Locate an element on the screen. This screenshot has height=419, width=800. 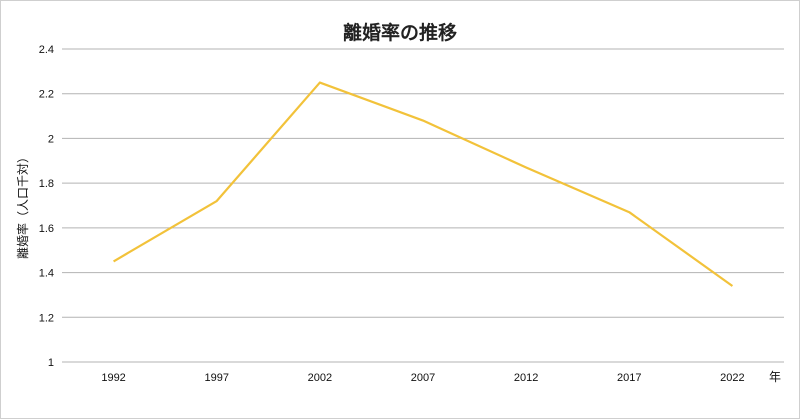
y-tick-label: 2.4 is located at coordinates (46, 50).